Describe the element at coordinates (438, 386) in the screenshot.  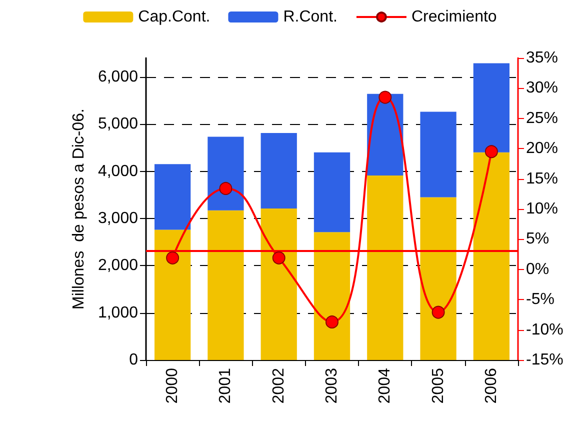
I see `x-tick-label: 2005` at that location.